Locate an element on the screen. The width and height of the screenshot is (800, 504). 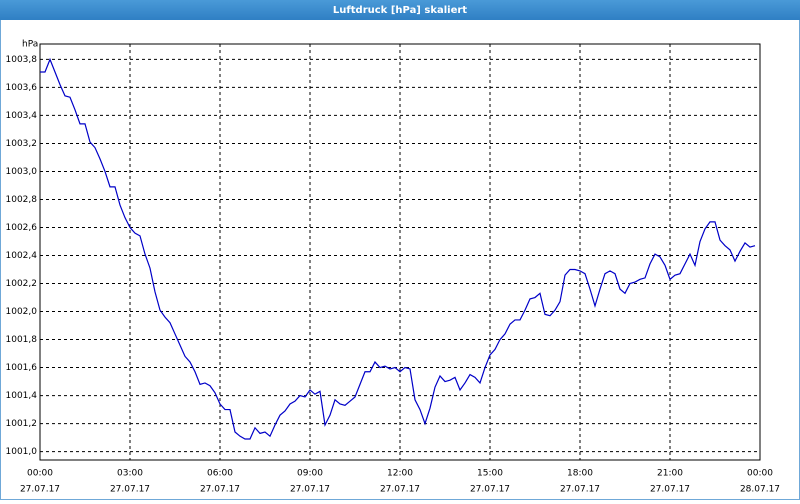
y-tick-label: 1001,4 is located at coordinates (22, 396).